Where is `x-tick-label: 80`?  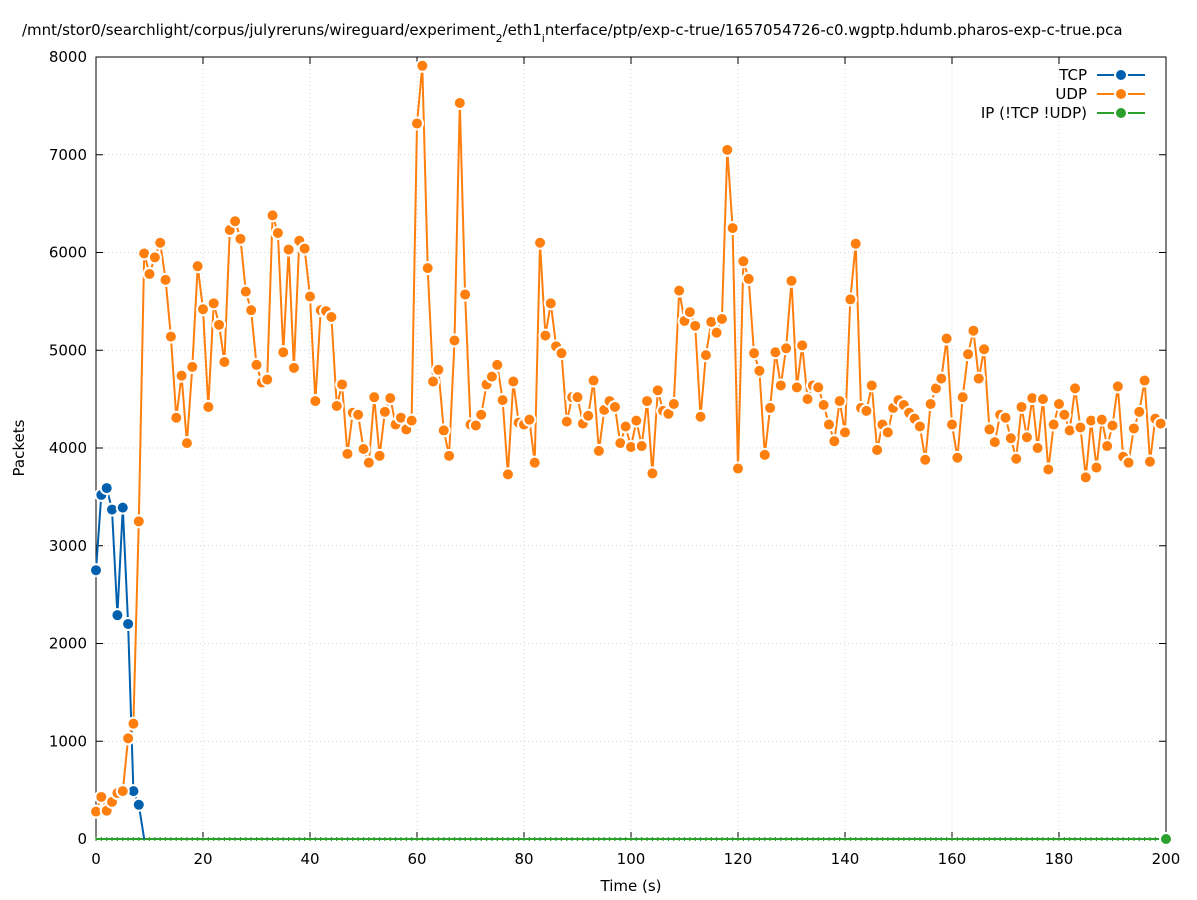 x-tick-label: 80 is located at coordinates (523, 859).